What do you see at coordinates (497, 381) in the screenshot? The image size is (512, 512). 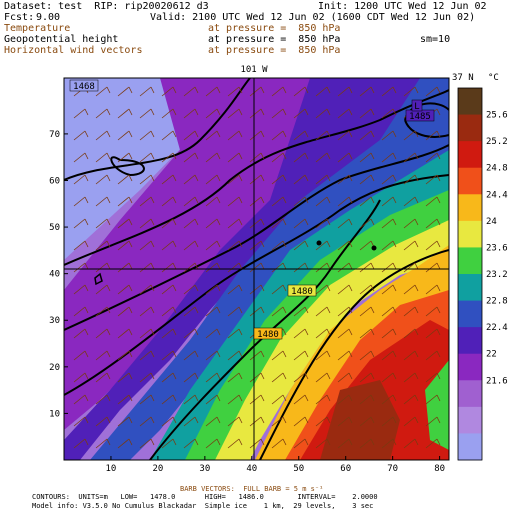 I see `colorbar-tick-label: 21.6` at bounding box center [497, 381].